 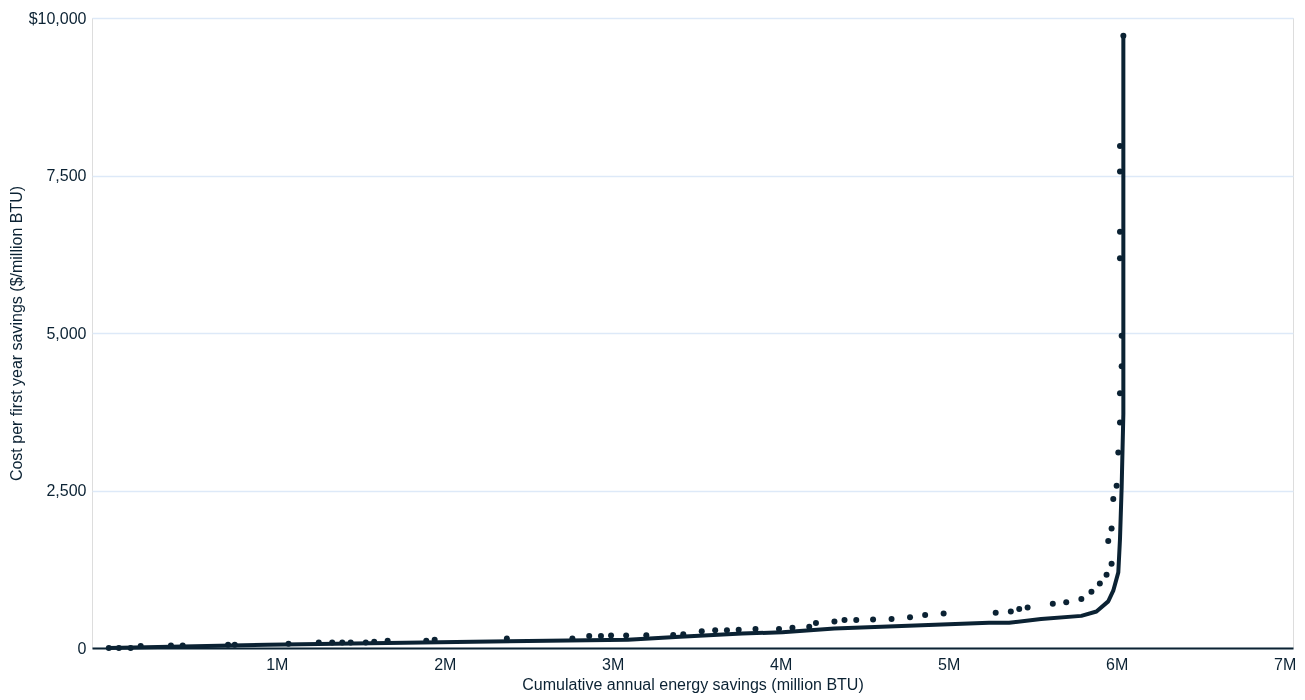 What do you see at coordinates (1285, 664) in the screenshot?
I see `x-tick-label: 7M` at bounding box center [1285, 664].